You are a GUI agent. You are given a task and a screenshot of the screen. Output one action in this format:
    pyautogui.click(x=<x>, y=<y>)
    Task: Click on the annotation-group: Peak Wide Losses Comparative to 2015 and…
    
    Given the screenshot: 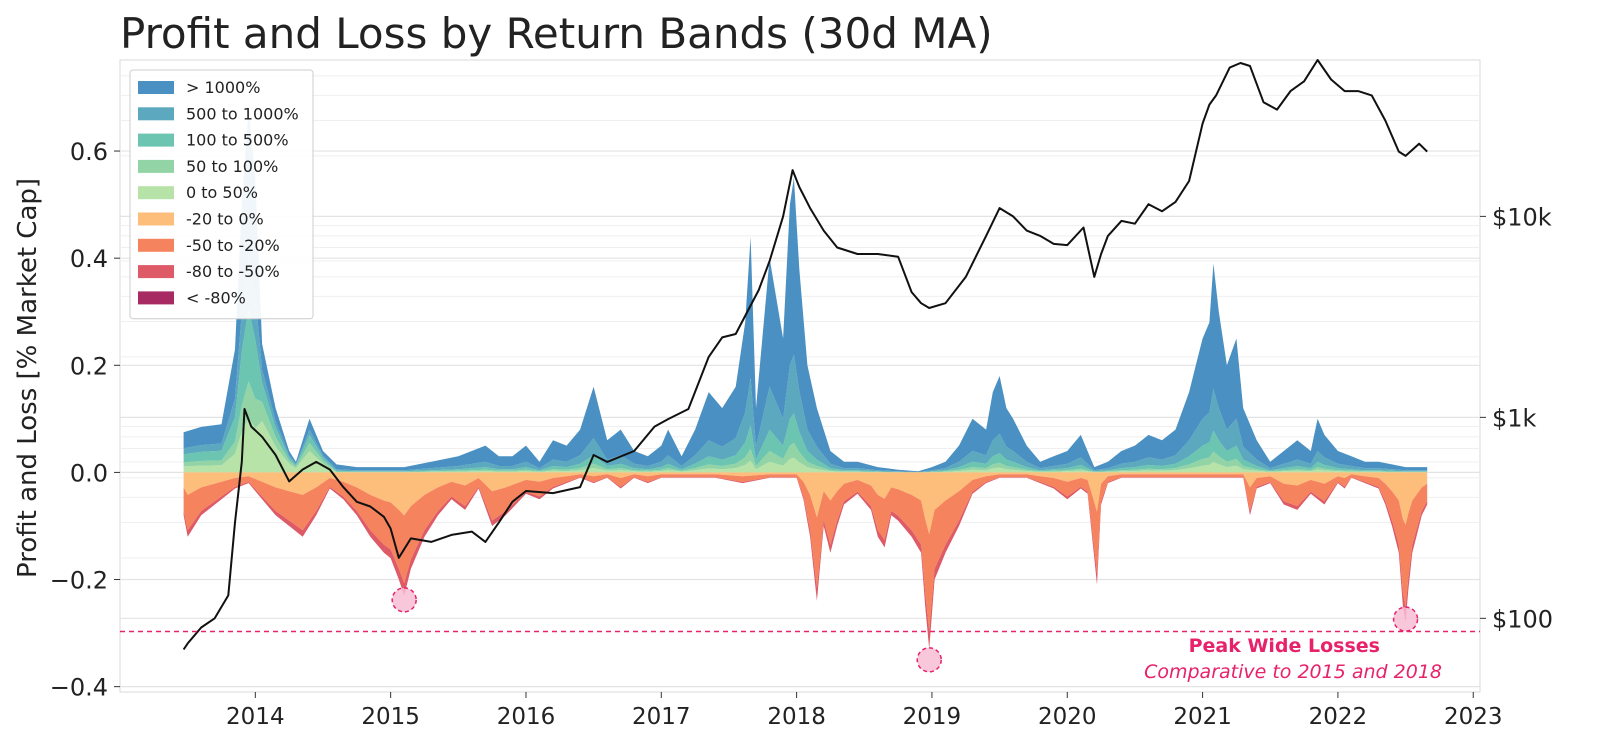 What is the action you would take?
    pyautogui.click(x=800, y=635)
    